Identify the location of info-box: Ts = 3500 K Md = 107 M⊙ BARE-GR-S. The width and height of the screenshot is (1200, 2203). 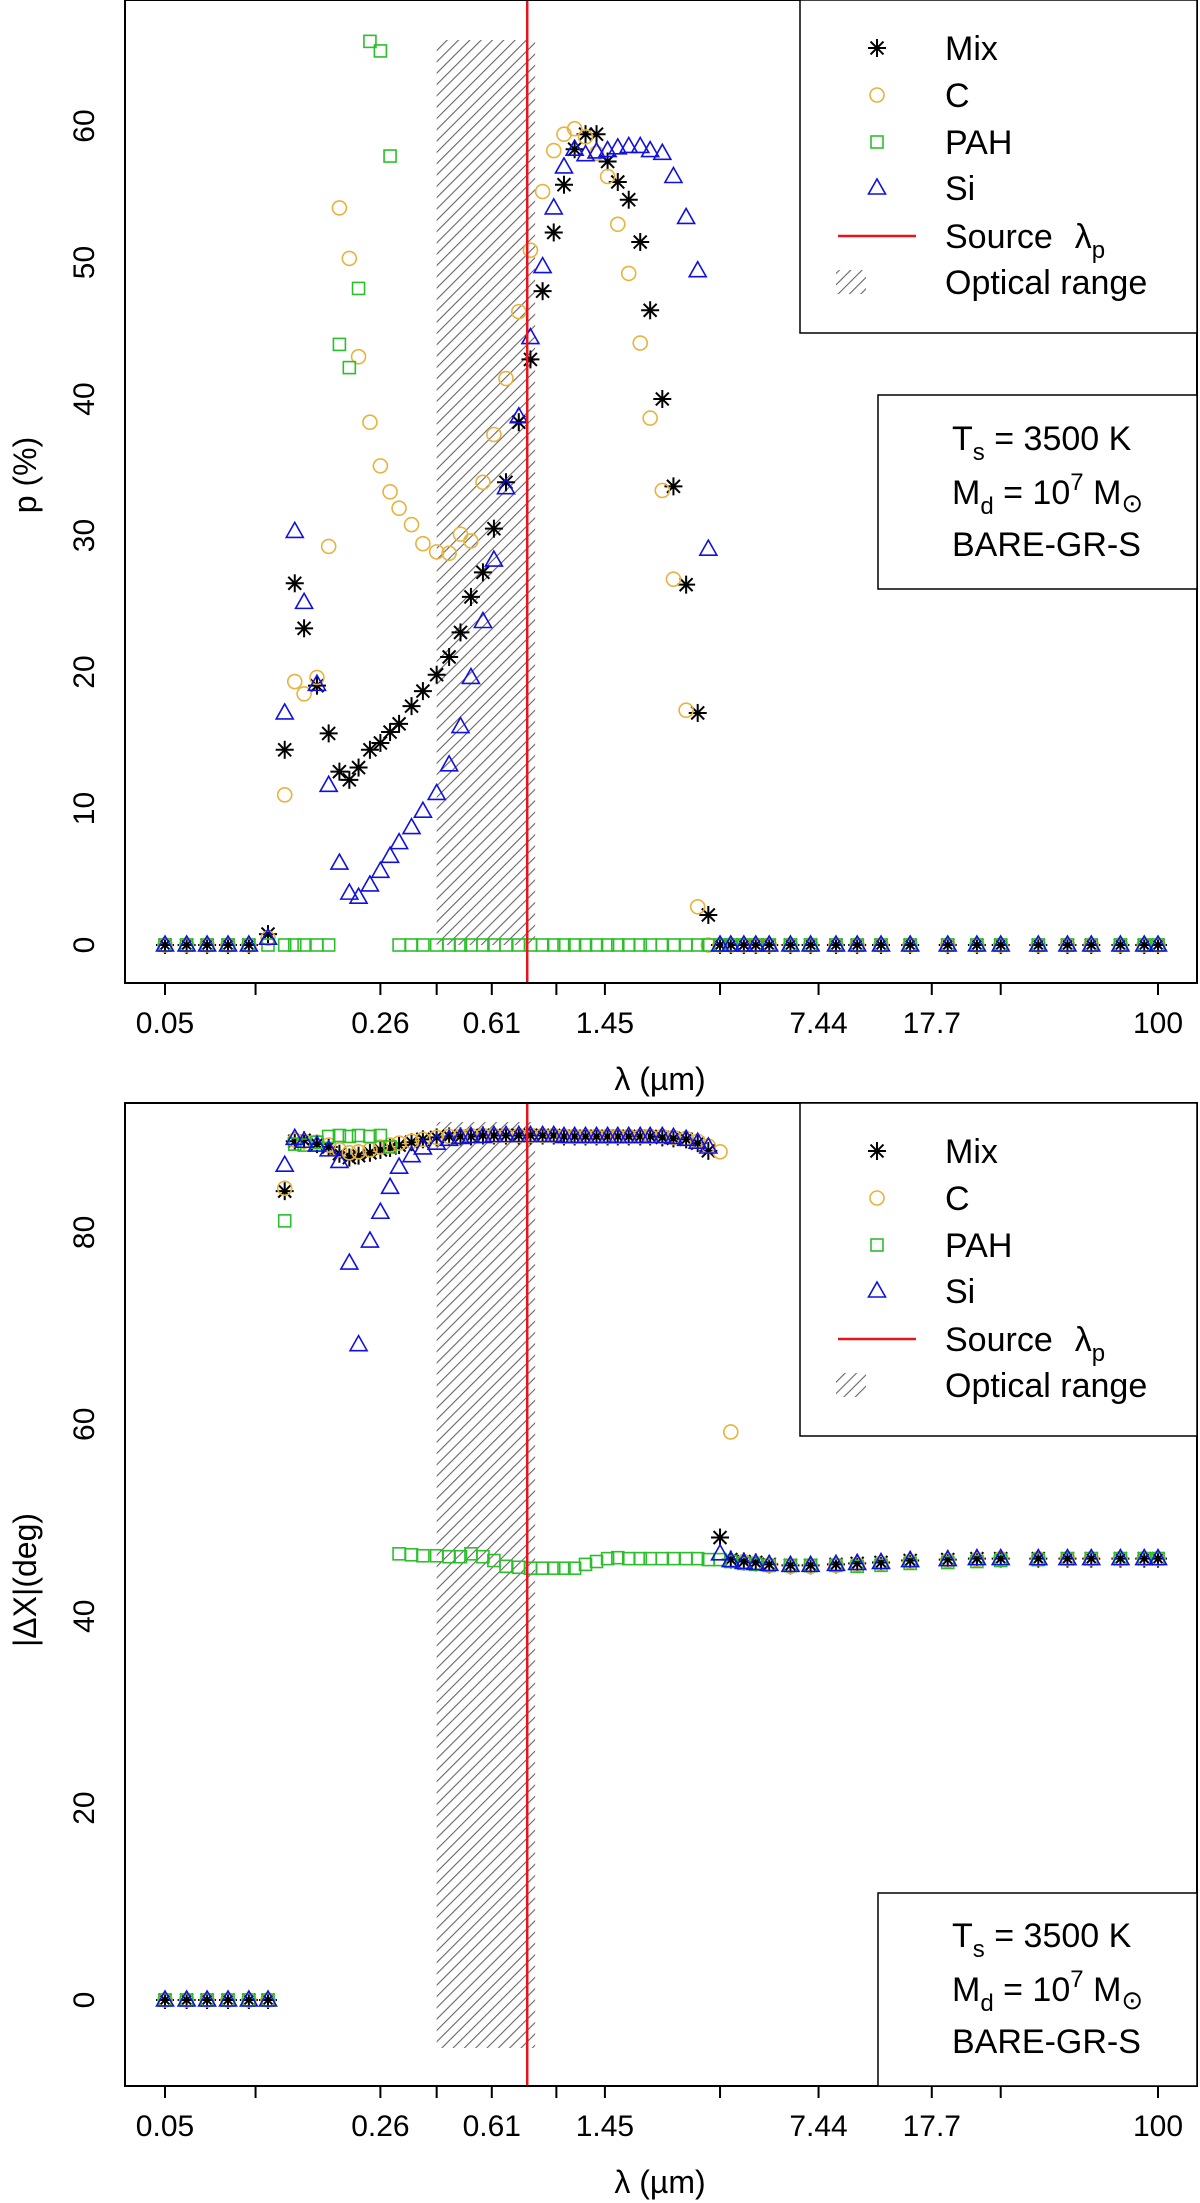
(1037, 1989).